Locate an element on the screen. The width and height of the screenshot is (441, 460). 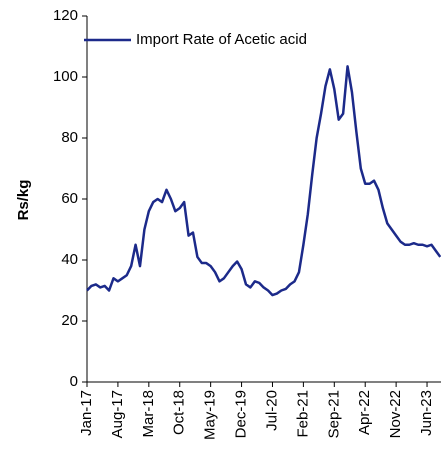
y-tick-label: 40 is located at coordinates (69, 259).